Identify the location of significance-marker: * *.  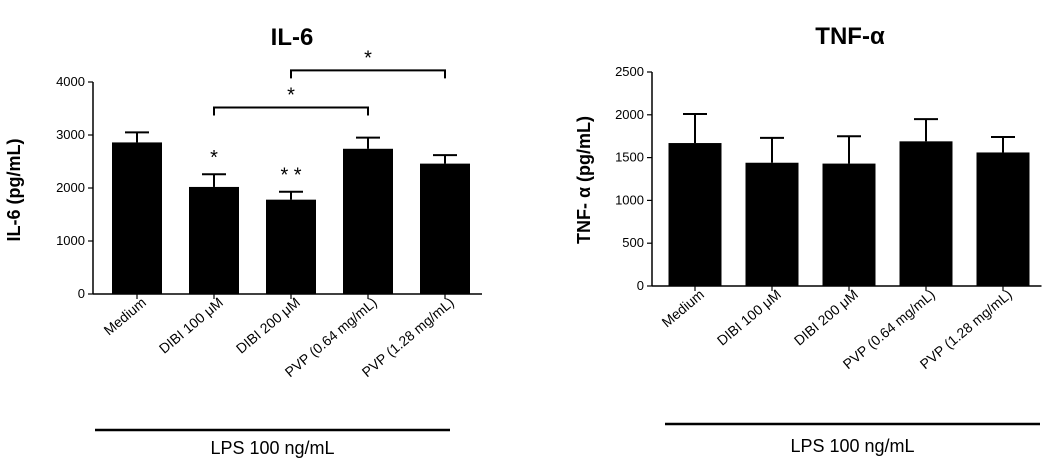
(290, 176).